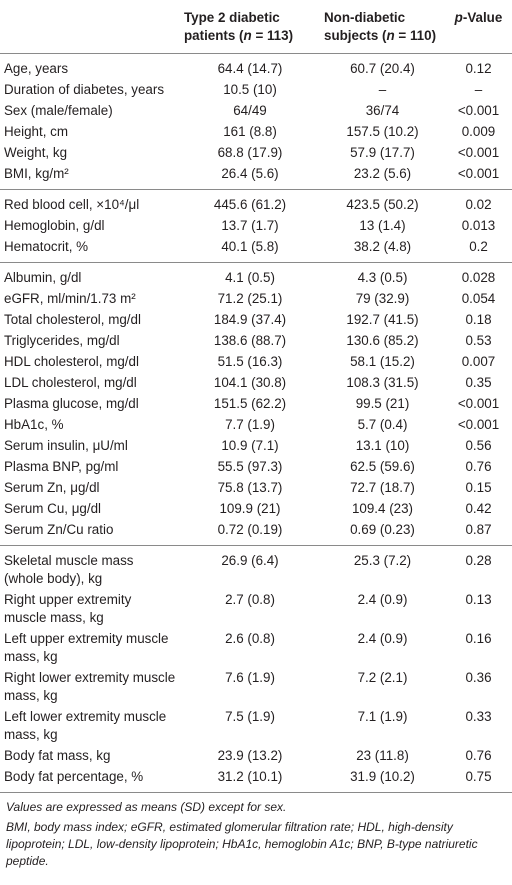 Image resolution: width=512 pixels, height=885 pixels. What do you see at coordinates (256, 90) in the screenshot?
I see `table-row: Duration of diabetes, years 10.5 (10) – –` at bounding box center [256, 90].